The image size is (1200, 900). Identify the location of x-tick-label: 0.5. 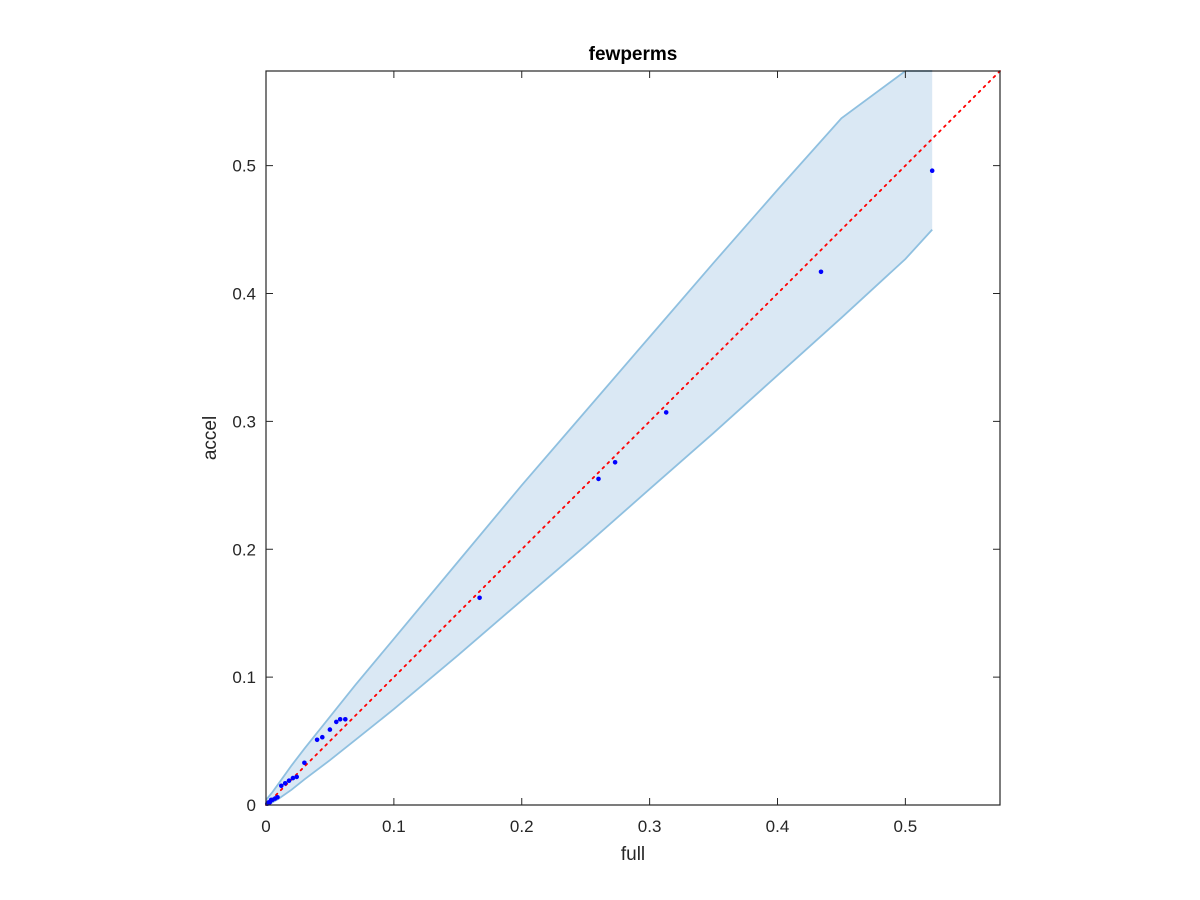
(906, 826).